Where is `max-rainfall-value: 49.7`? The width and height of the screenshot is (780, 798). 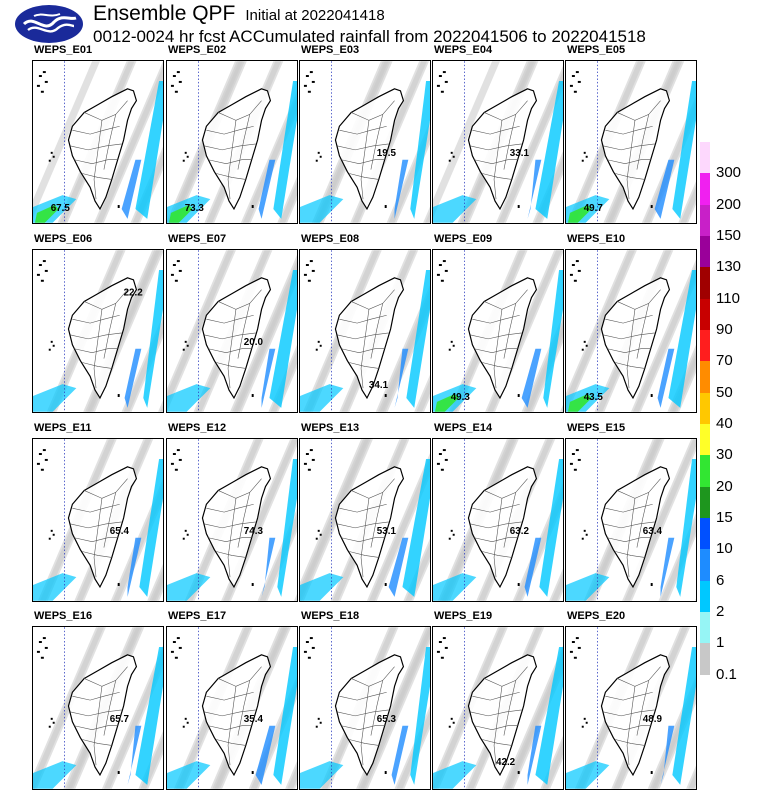 max-rainfall-value: 49.7 is located at coordinates (594, 208).